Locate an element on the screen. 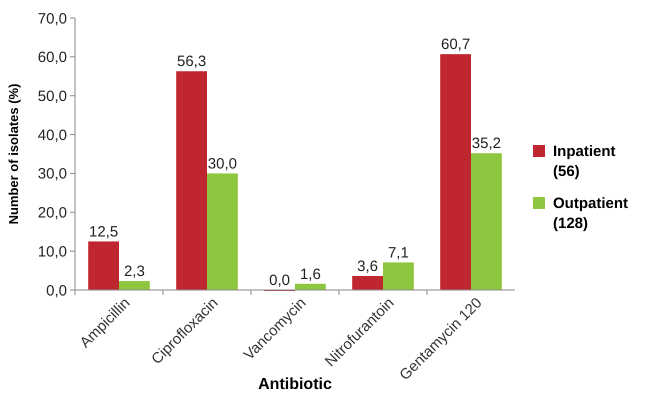 The image size is (660, 403). data-label: 7,1 is located at coordinates (398, 253).